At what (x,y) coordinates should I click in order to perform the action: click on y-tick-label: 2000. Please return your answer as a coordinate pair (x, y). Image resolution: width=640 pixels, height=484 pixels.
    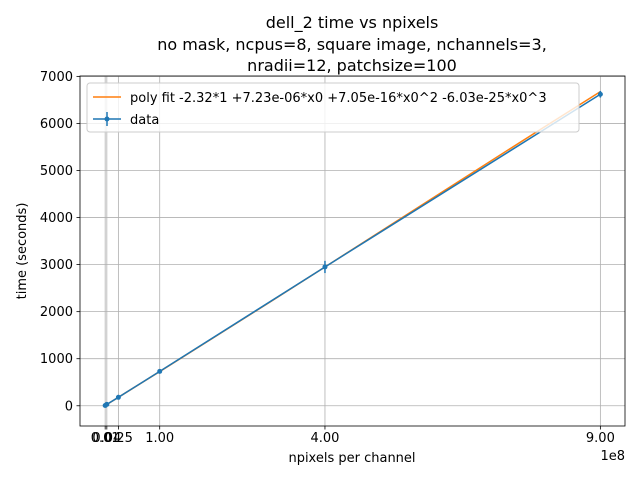
    Looking at the image, I should click on (56, 312).